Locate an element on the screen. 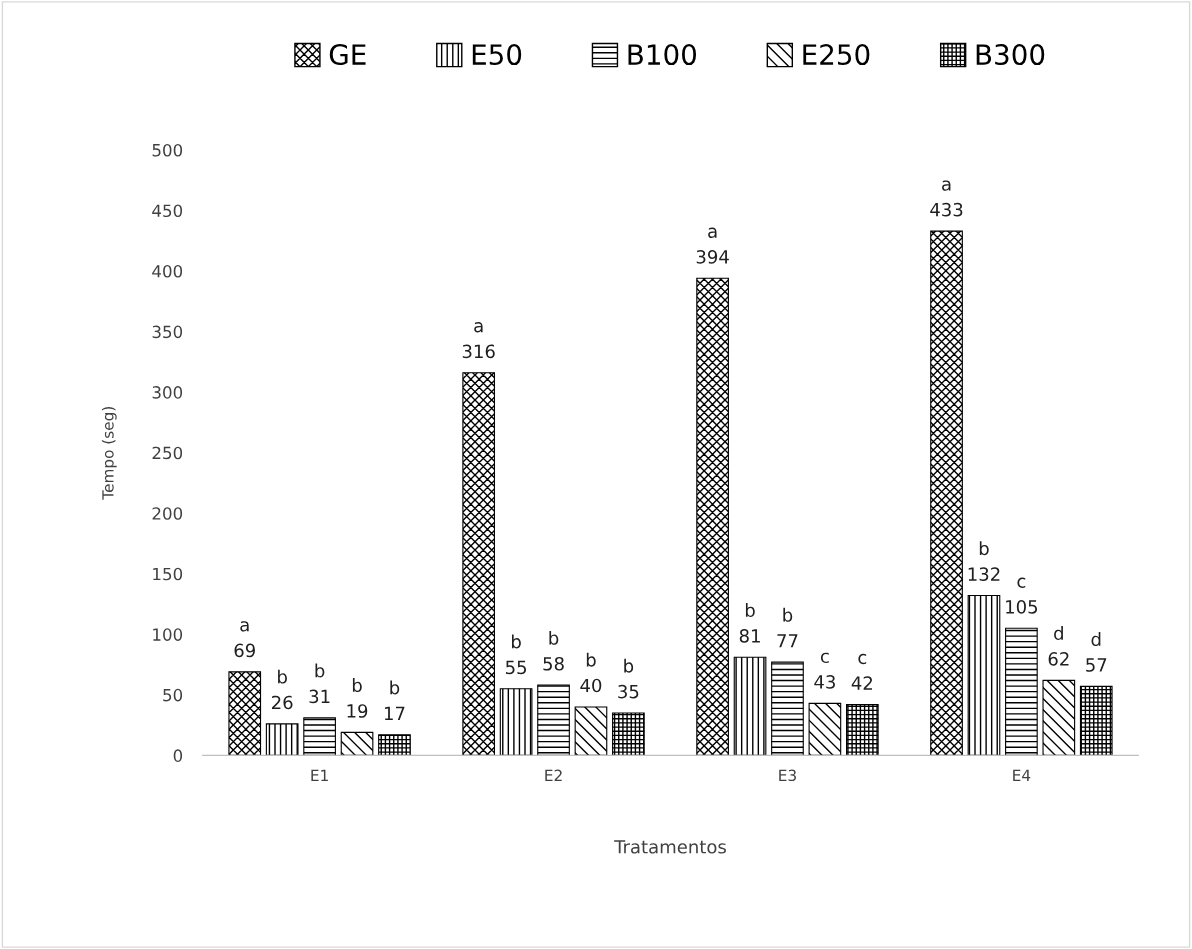 The width and height of the screenshot is (1192, 949). data-label: b 132 is located at coordinates (984, 561).